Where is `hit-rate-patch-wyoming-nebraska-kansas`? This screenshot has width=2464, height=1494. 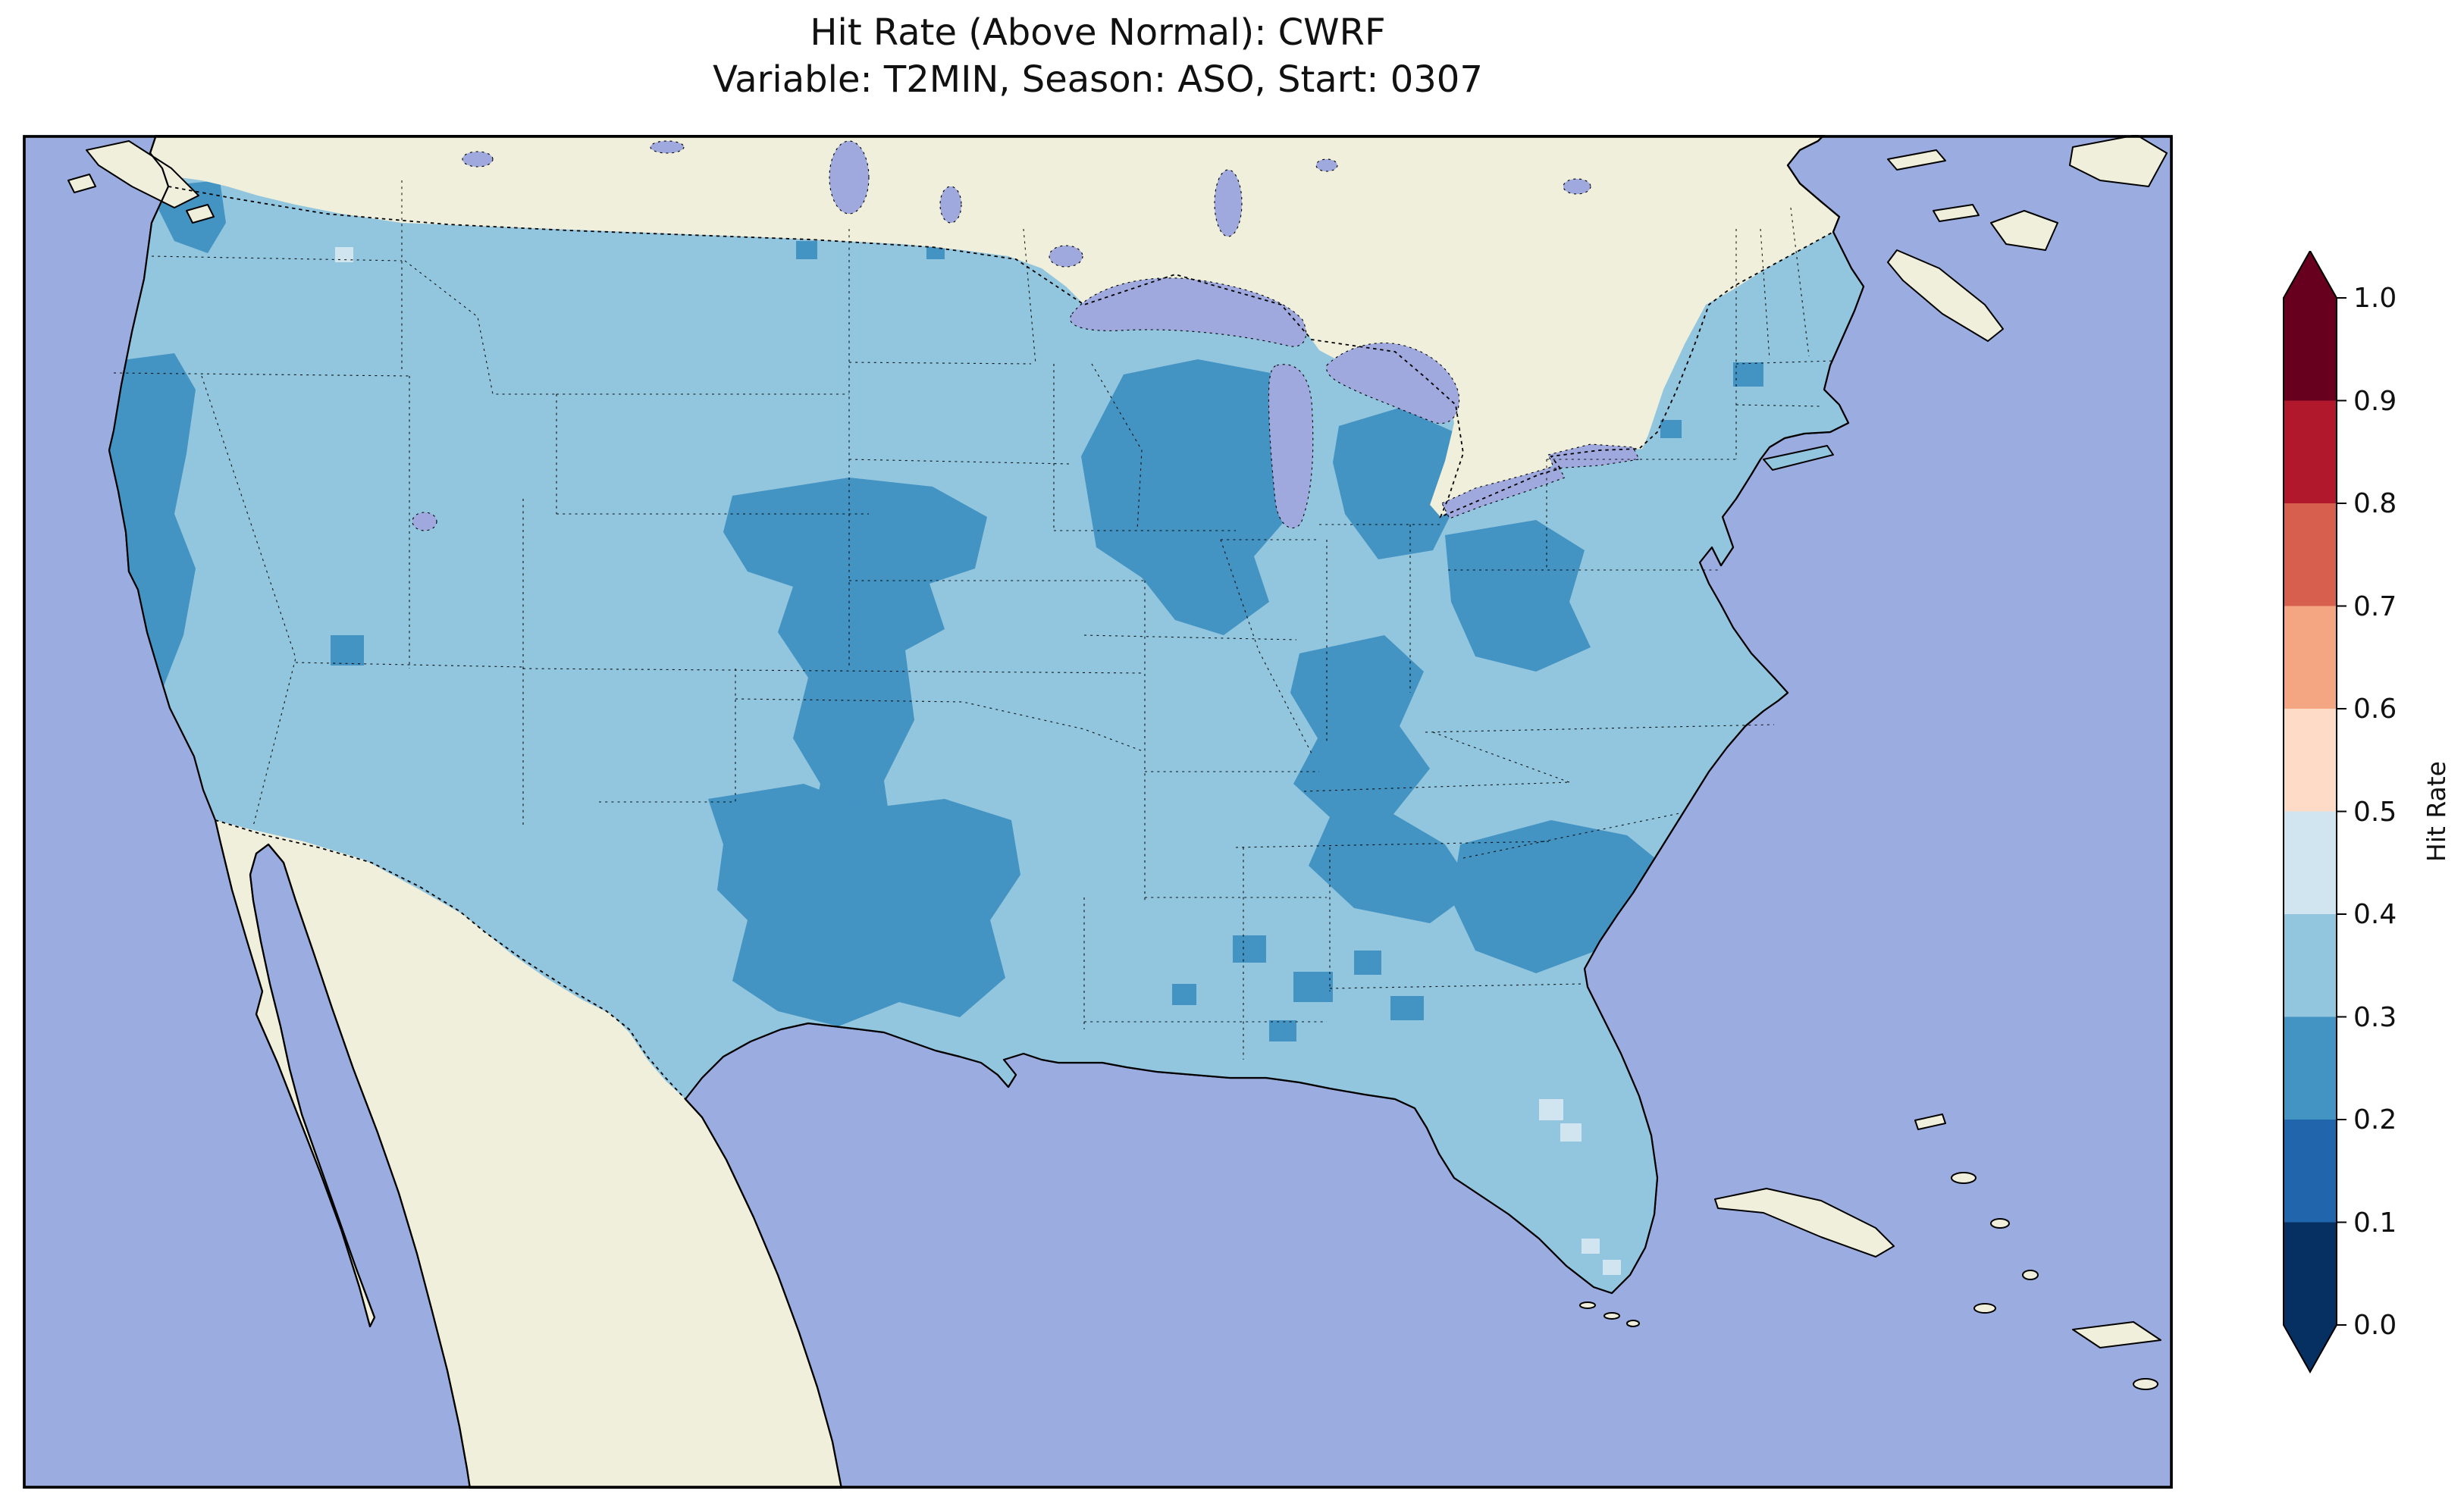
hit-rate-patch-wyoming-nebraska-kansas is located at coordinates (855, 670).